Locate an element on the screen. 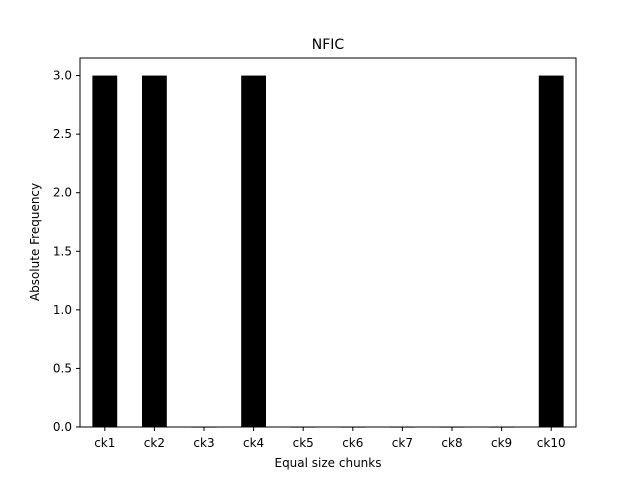 The width and height of the screenshot is (640, 480). x-axis-label: Equal size chunks is located at coordinates (327, 463).